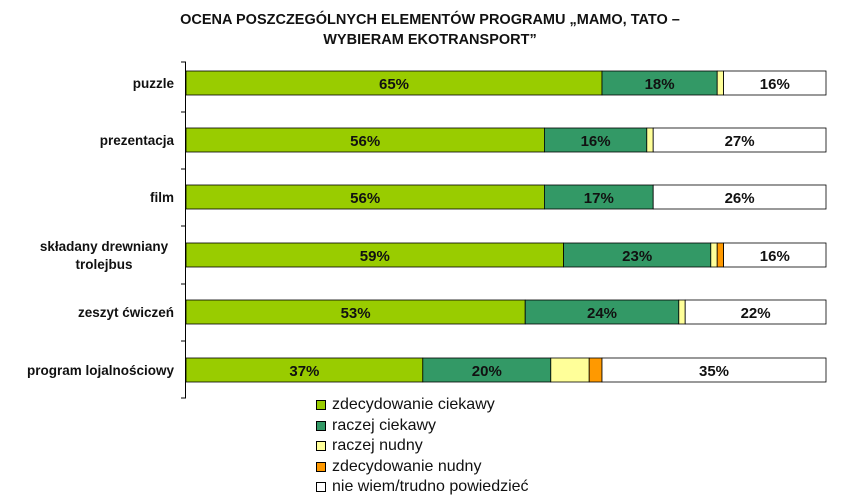 Image resolution: width=855 pixels, height=498 pixels. I want to click on legend-item: zdecydowanie ciekawy, so click(422, 405).